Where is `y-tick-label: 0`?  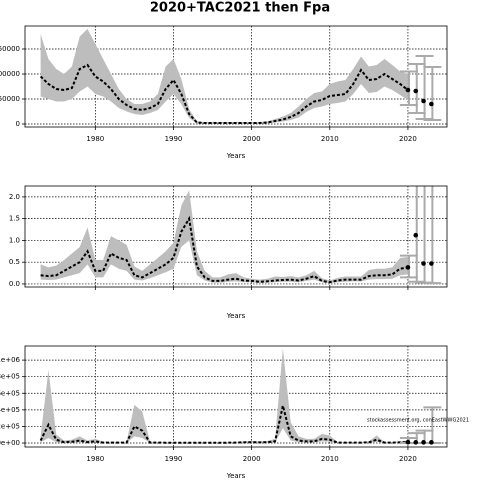
y-tick-label: 0 is located at coordinates (18, 124).